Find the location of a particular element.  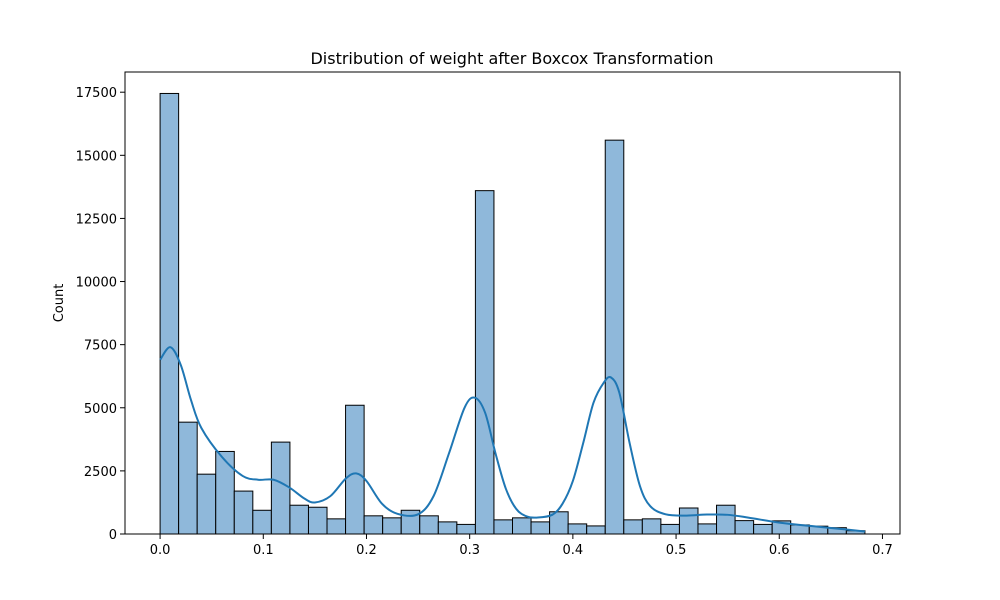

x-tick-label: 0.7 is located at coordinates (882, 550).